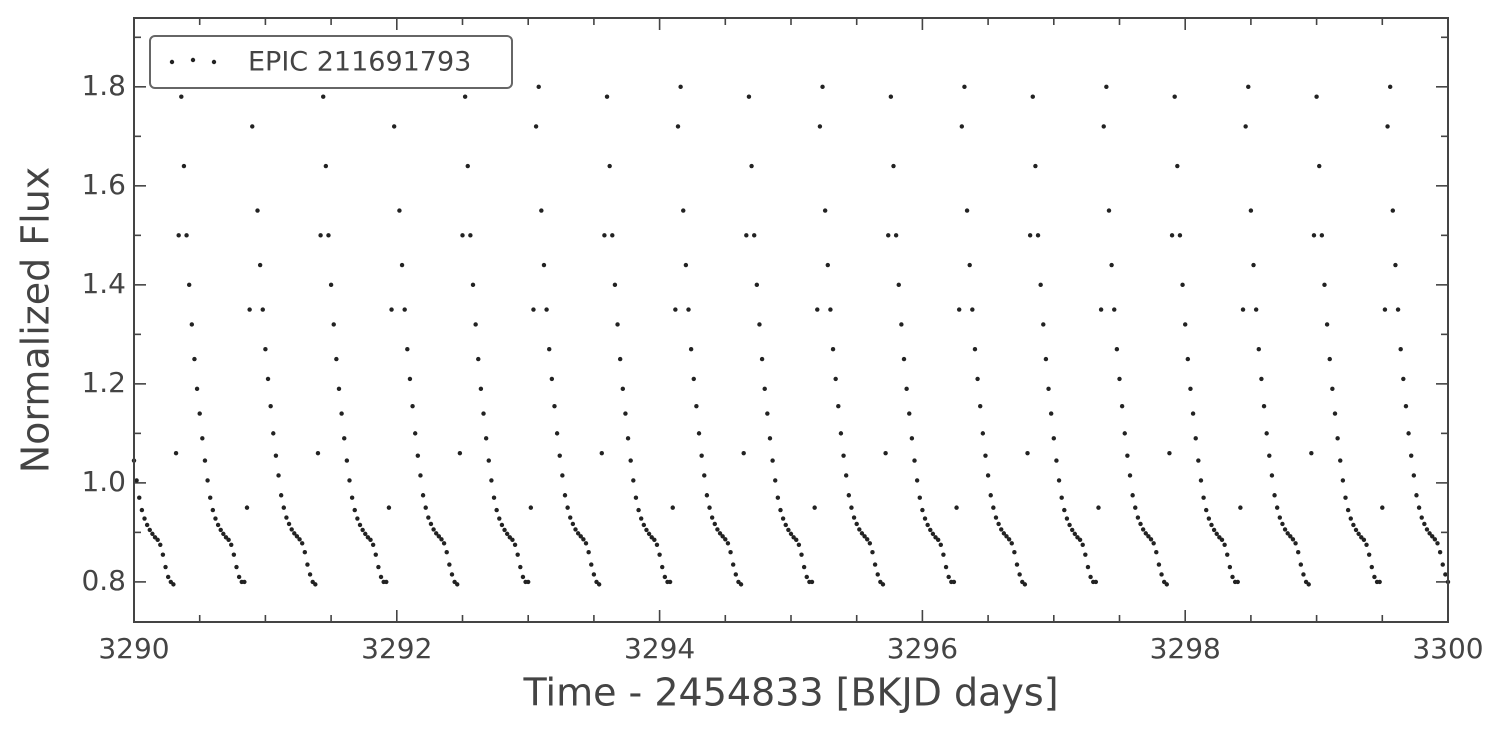 This screenshot has height=737, width=1511. What do you see at coordinates (1447, 648) in the screenshot?
I see `x-tick-label: 3300` at bounding box center [1447, 648].